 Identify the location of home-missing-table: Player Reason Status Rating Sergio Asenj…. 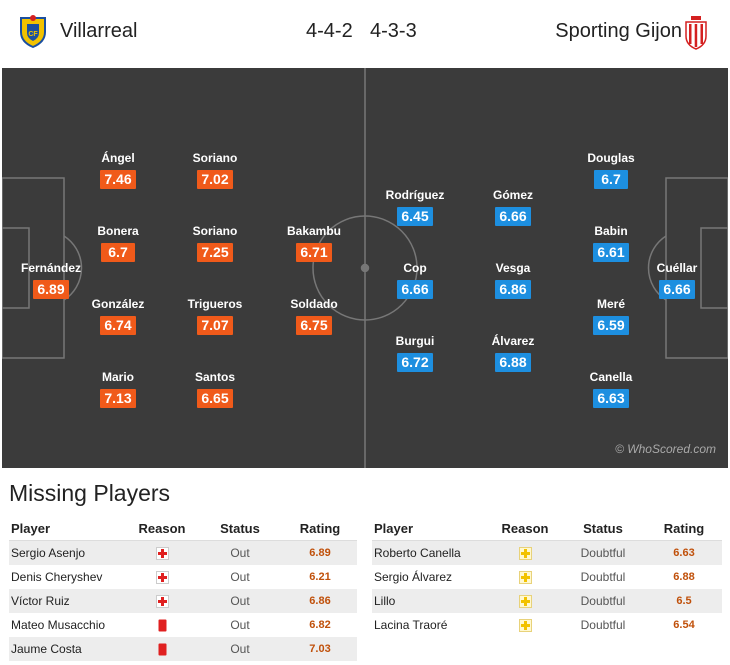
(183, 588).